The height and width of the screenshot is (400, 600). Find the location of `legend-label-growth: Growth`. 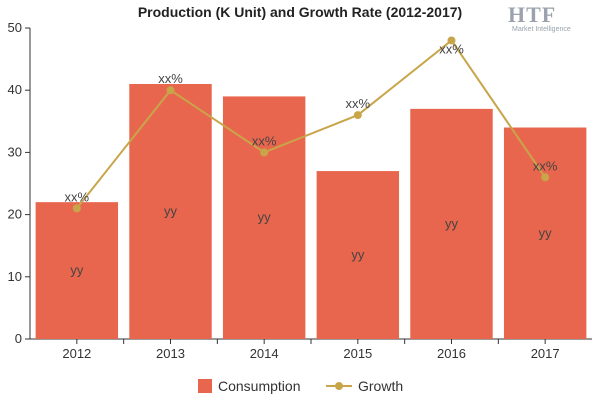

legend-label-growth: Growth is located at coordinates (381, 386).